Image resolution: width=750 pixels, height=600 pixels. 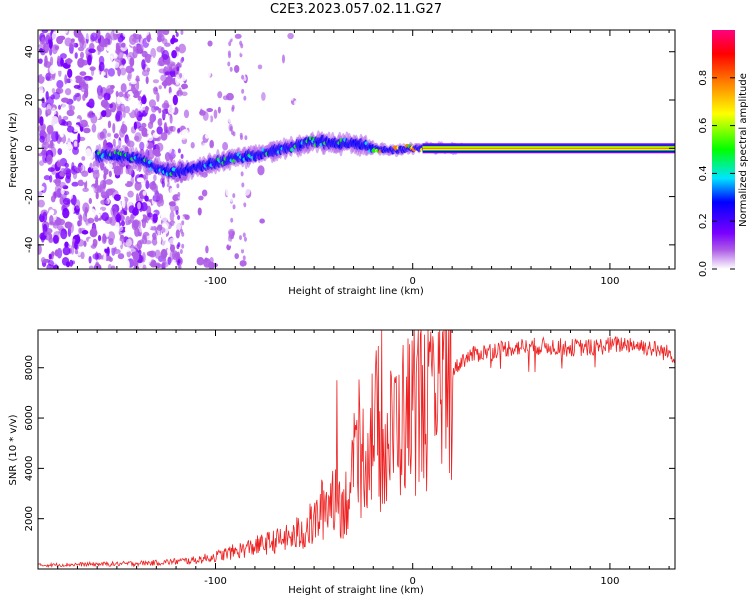 I want to click on snr-y-tick-label: 2000, so click(x=29, y=518).